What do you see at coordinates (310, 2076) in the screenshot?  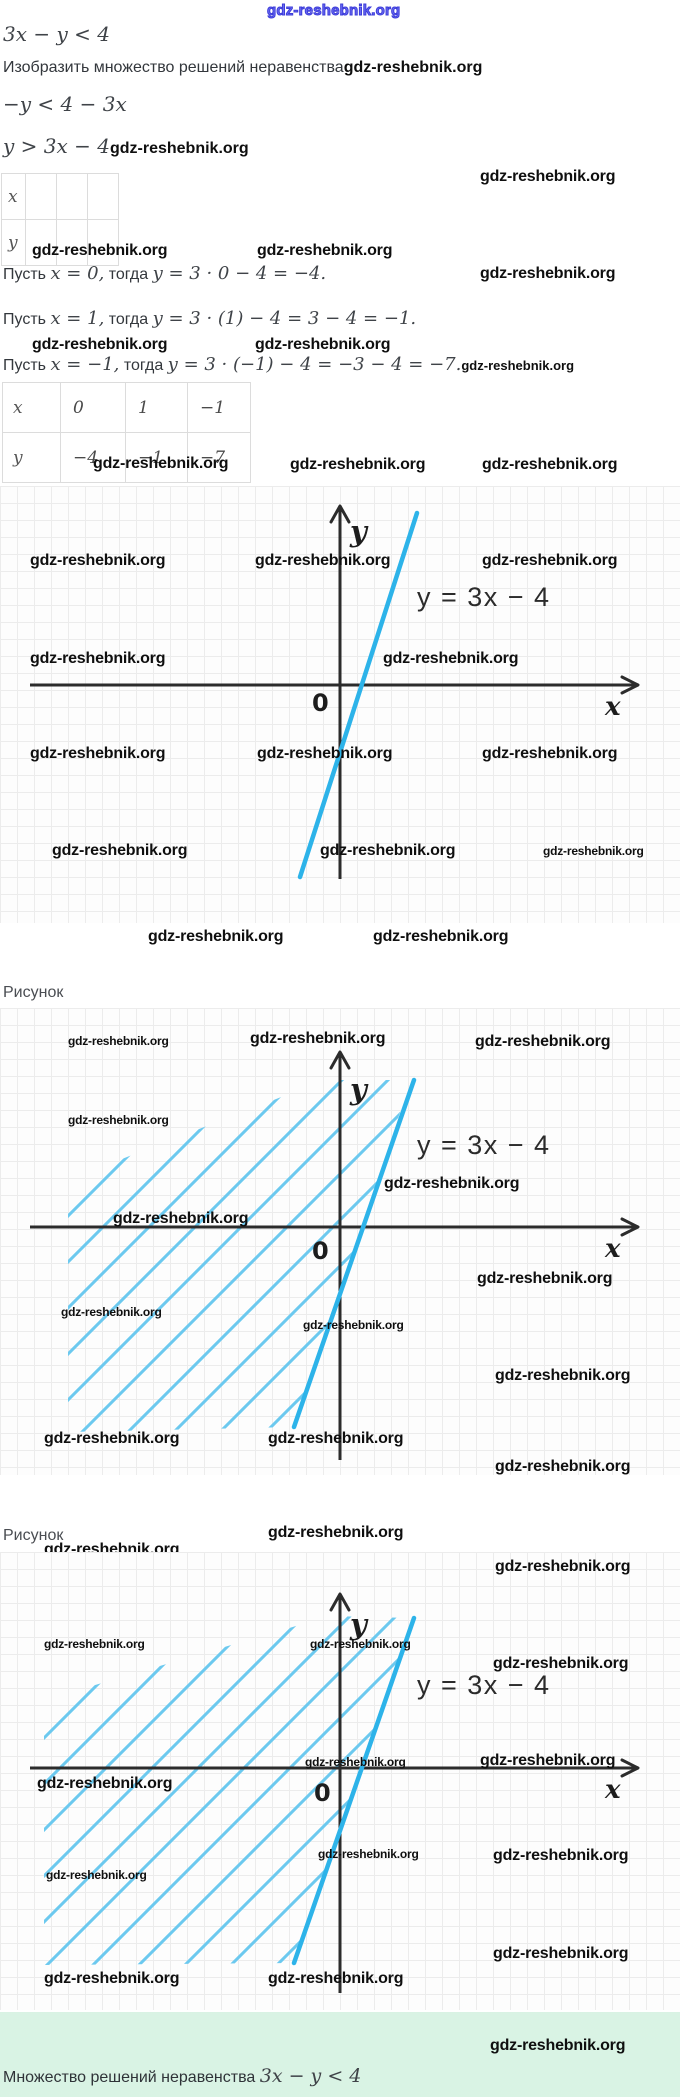 I see `answer-math: 3x − y < 4` at bounding box center [310, 2076].